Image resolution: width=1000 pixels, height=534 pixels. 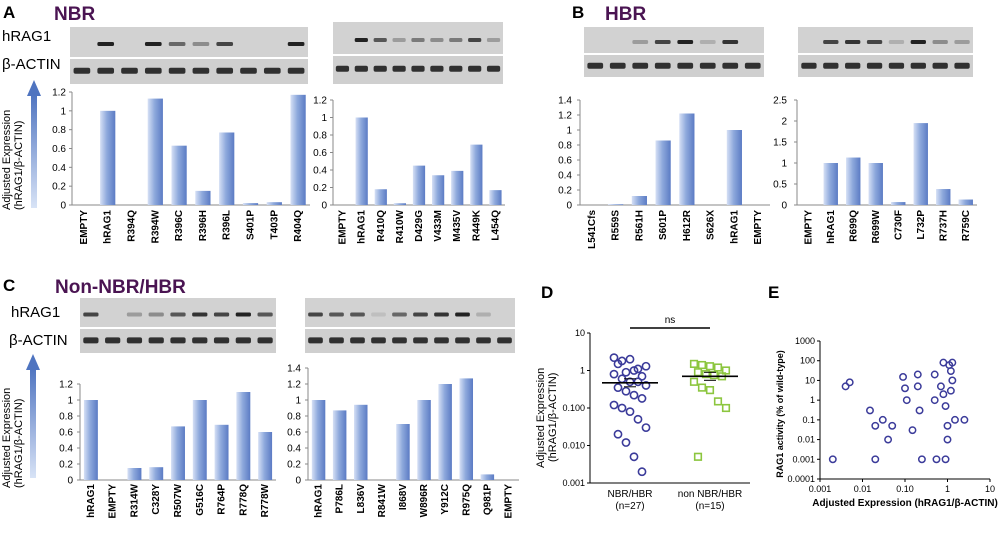 What do you see at coordinates (639, 225) in the screenshot?
I see `category-label: R561H` at bounding box center [639, 225].